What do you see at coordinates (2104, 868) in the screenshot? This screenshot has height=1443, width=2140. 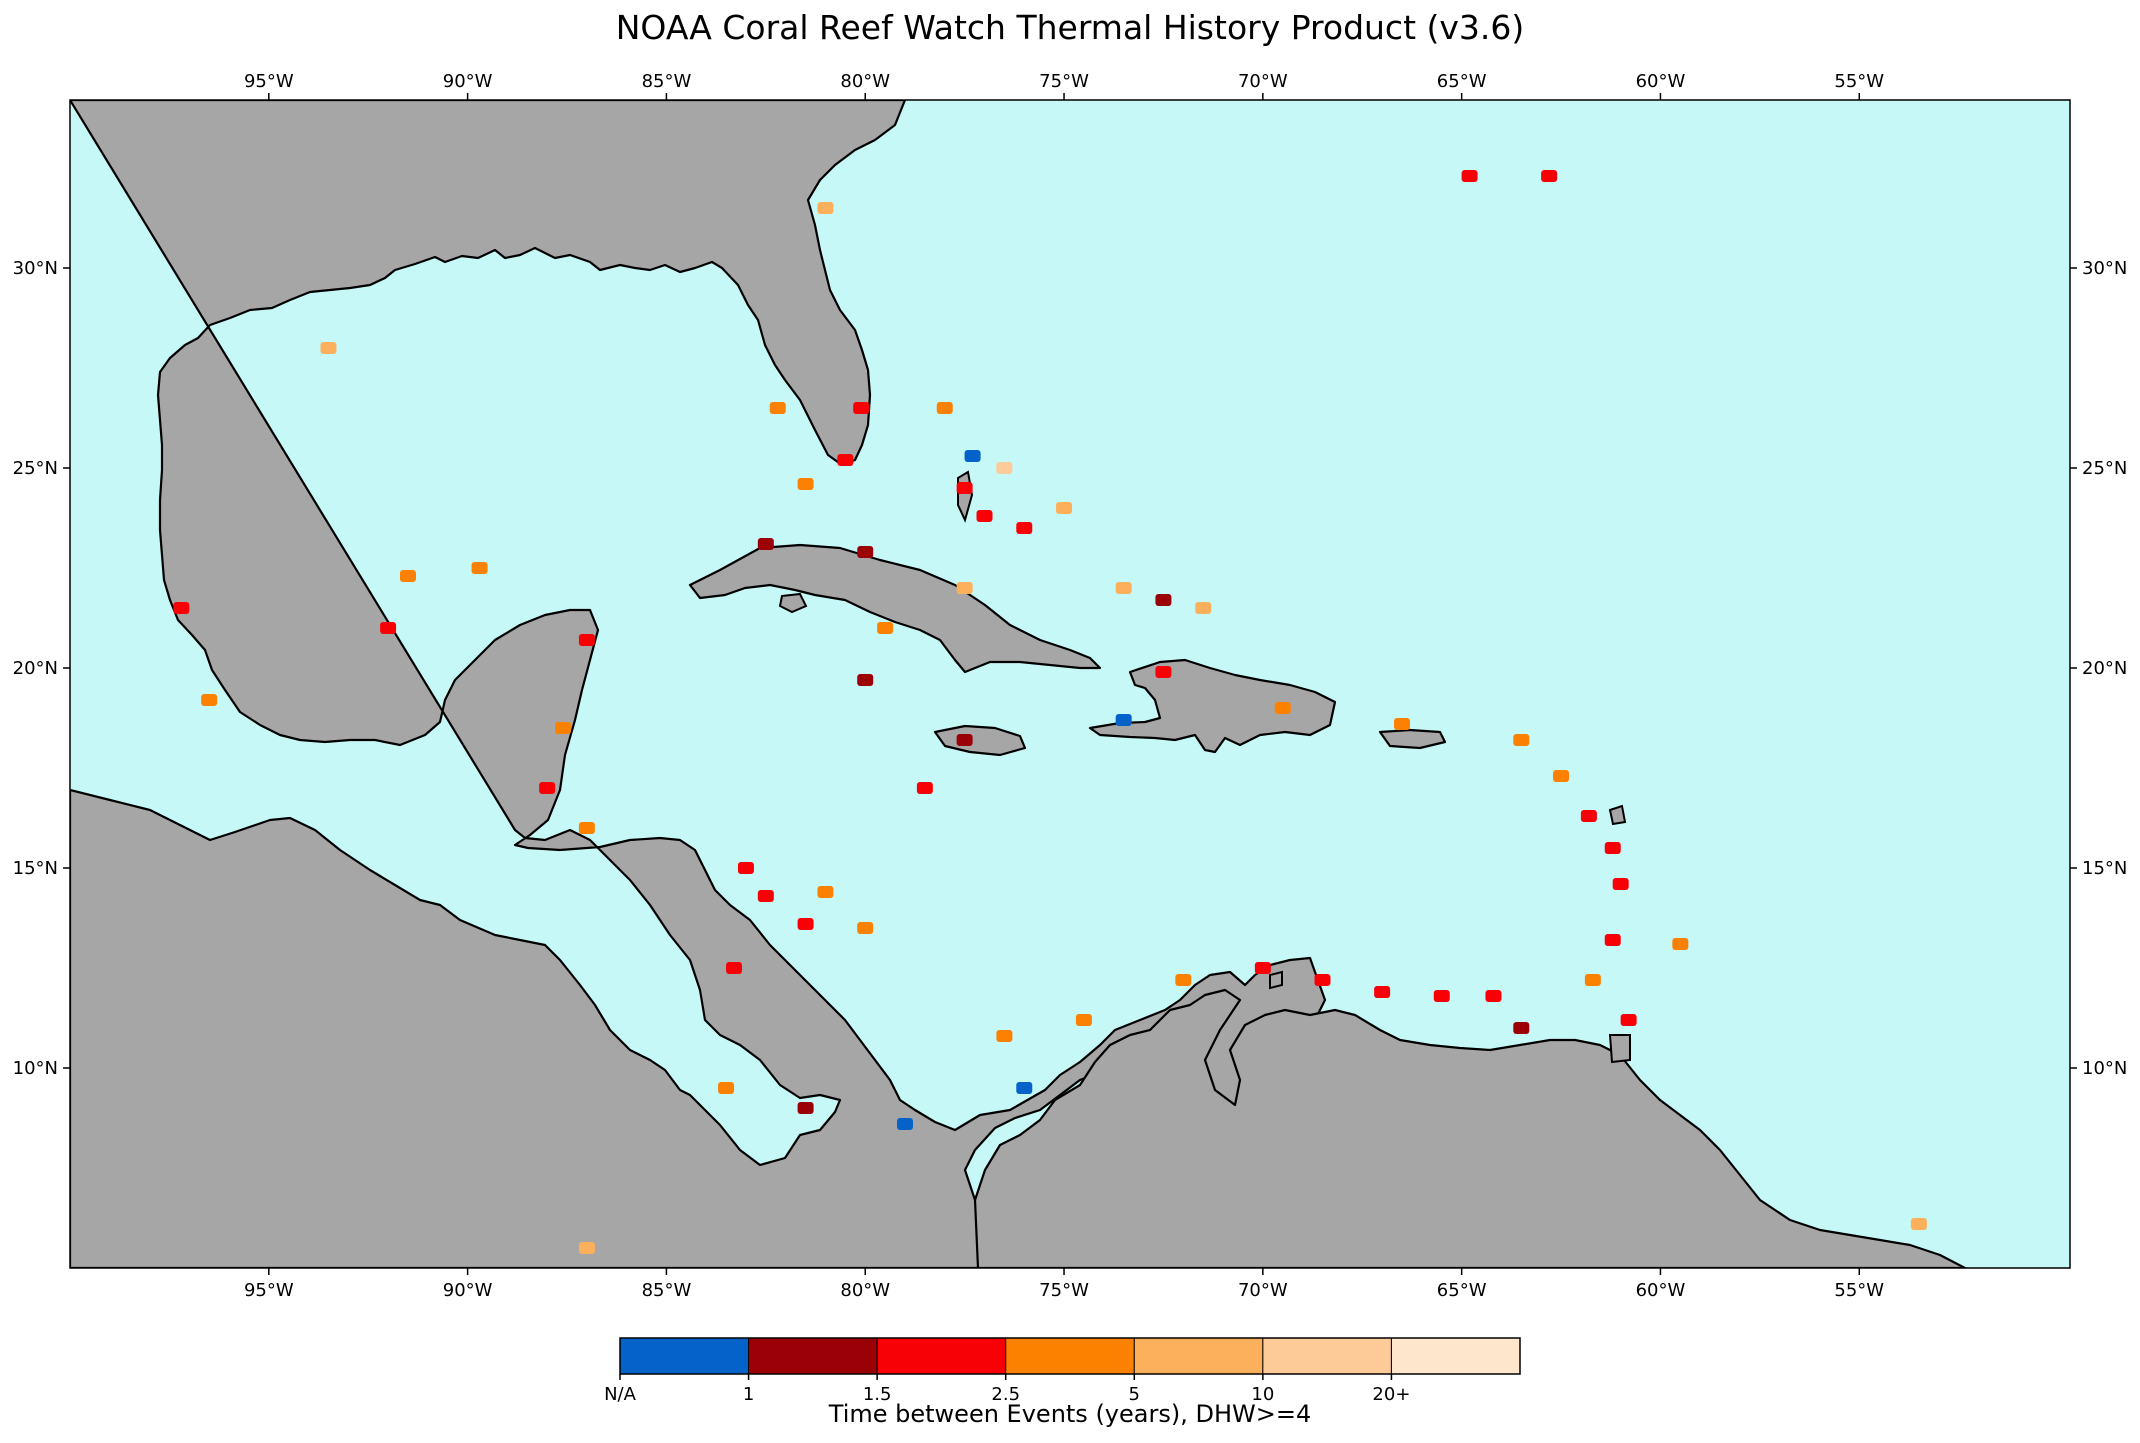 I see `lat-tick-label-right: 15°N` at bounding box center [2104, 868].